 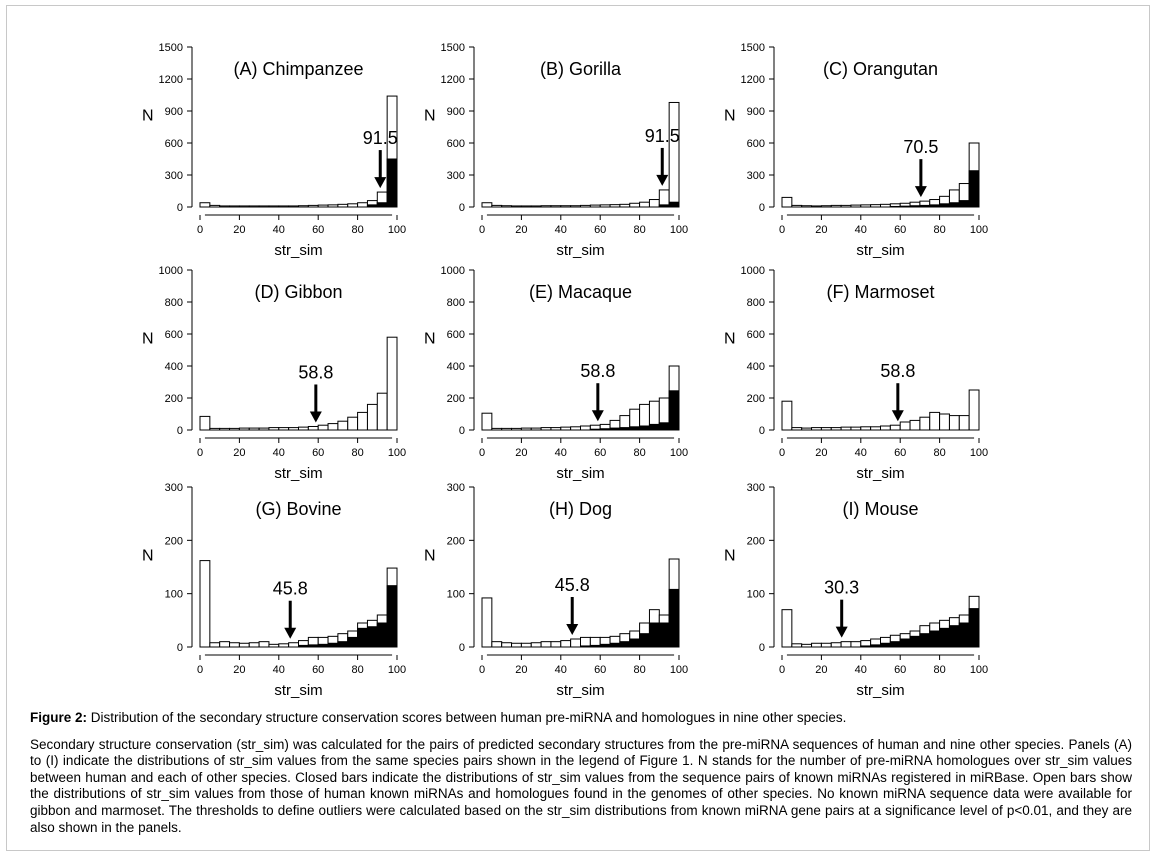 What do you see at coordinates (572, 585) in the screenshot?
I see `threshold-label: 45.8` at bounding box center [572, 585].